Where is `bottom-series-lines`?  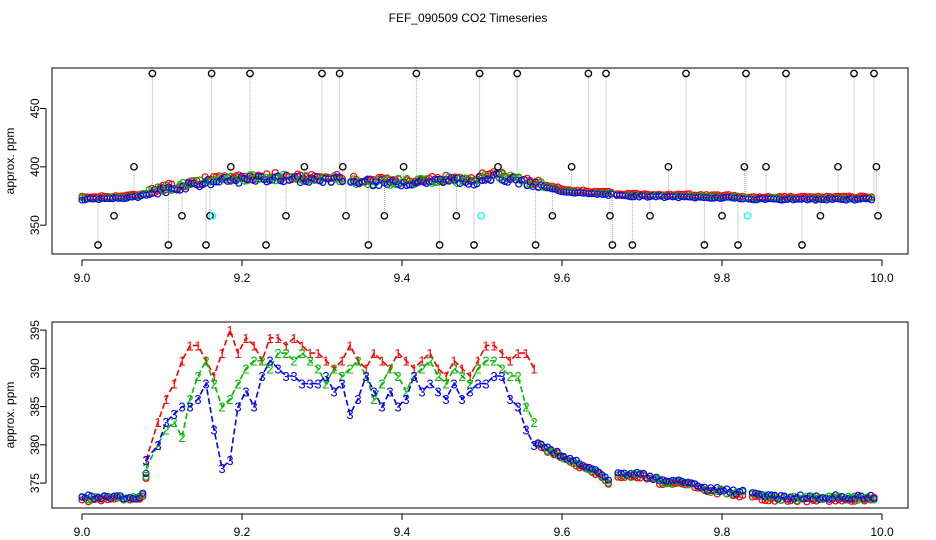 bottom-series-lines is located at coordinates (340, 398).